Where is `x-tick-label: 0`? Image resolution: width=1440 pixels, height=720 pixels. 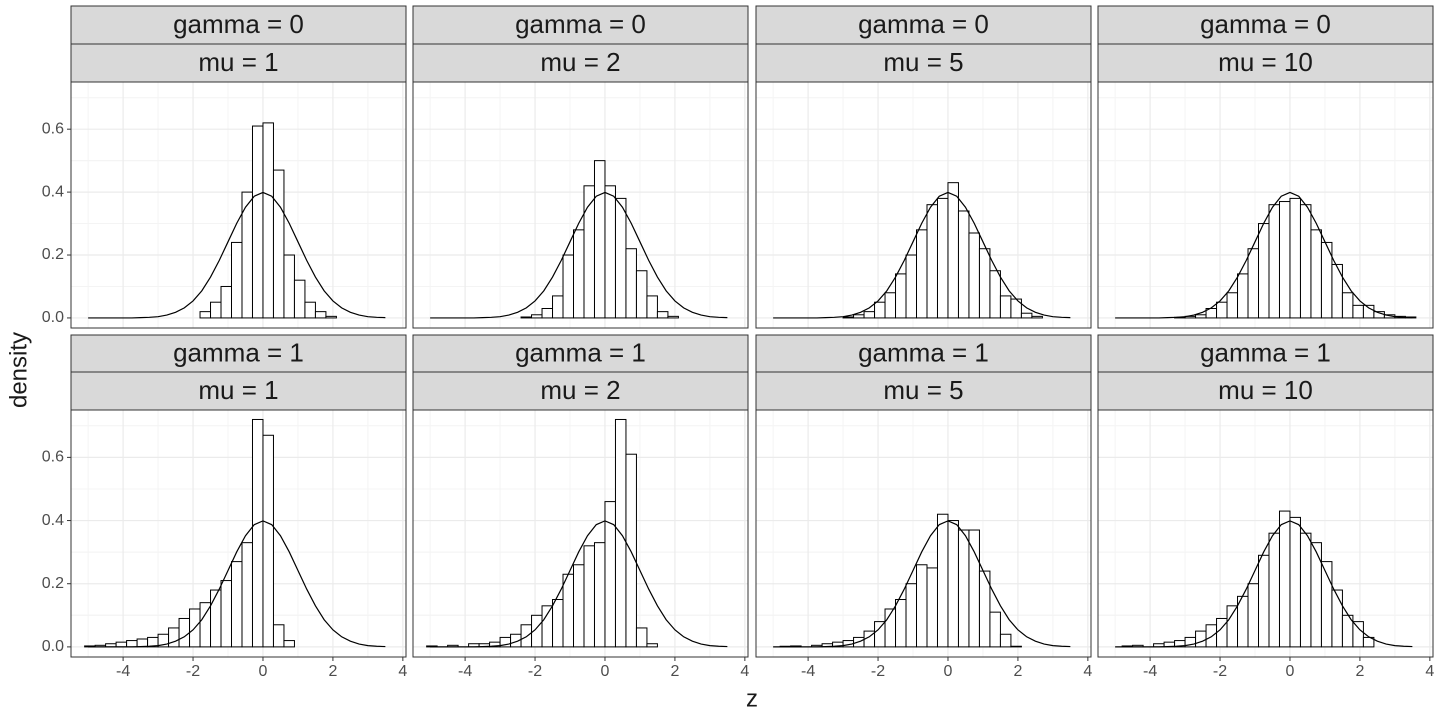 x-tick-label: 0 is located at coordinates (948, 671).